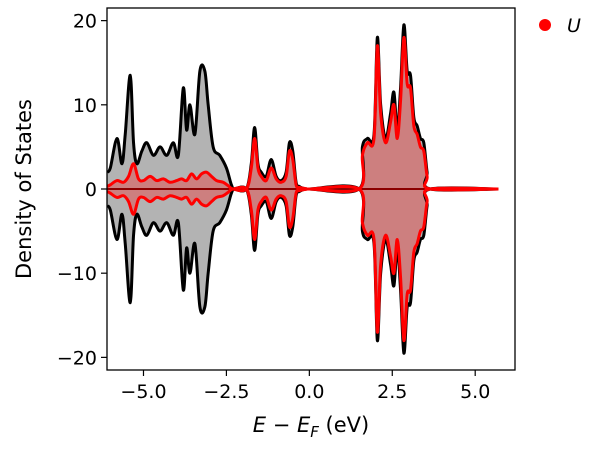  What do you see at coordinates (314, 432) in the screenshot?
I see `x-axis-label-subscript: F` at bounding box center [314, 432].